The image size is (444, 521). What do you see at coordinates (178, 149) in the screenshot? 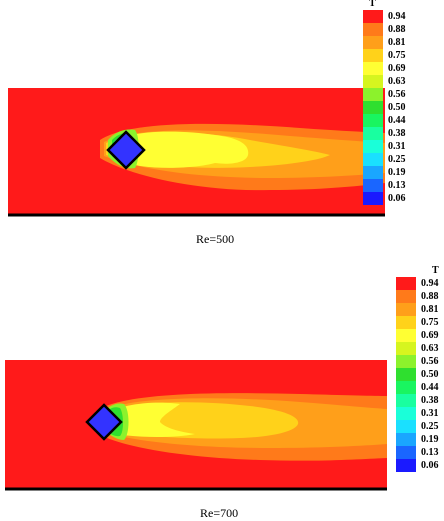
I see `wake-contour-0.69` at bounding box center [178, 149].